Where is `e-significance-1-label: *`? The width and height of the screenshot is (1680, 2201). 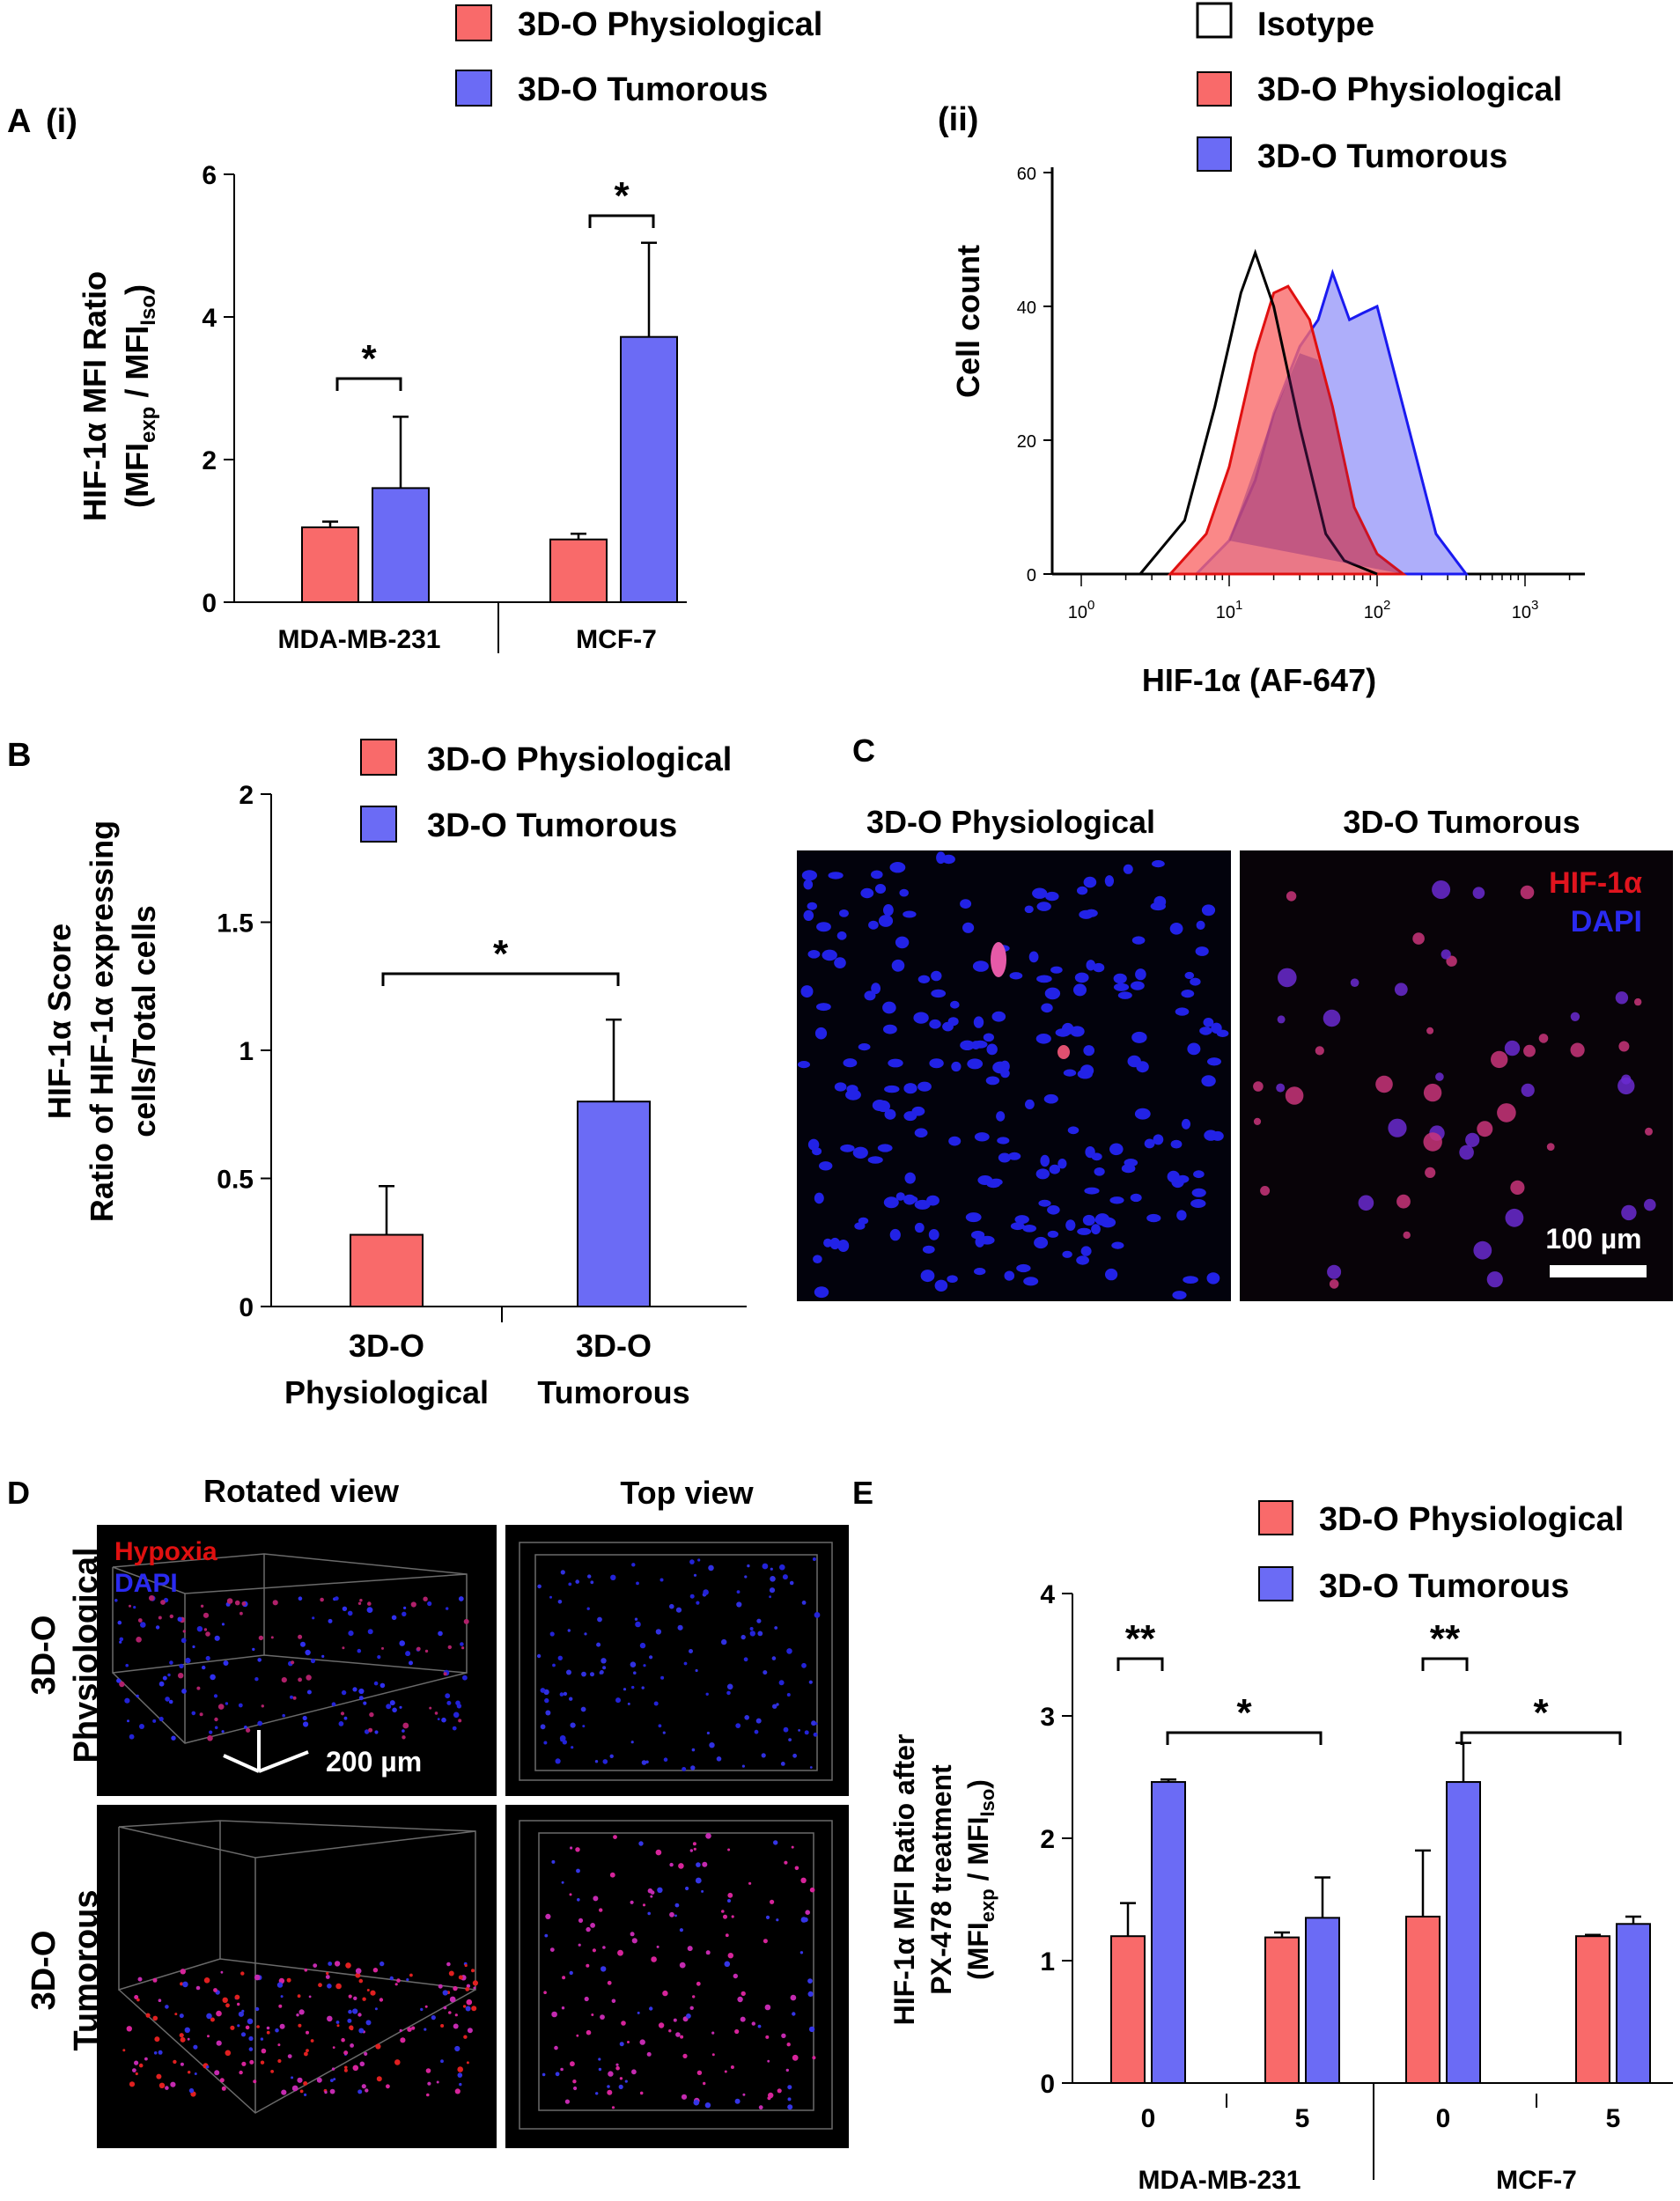 e-significance-1-label: * is located at coordinates (1244, 1712).